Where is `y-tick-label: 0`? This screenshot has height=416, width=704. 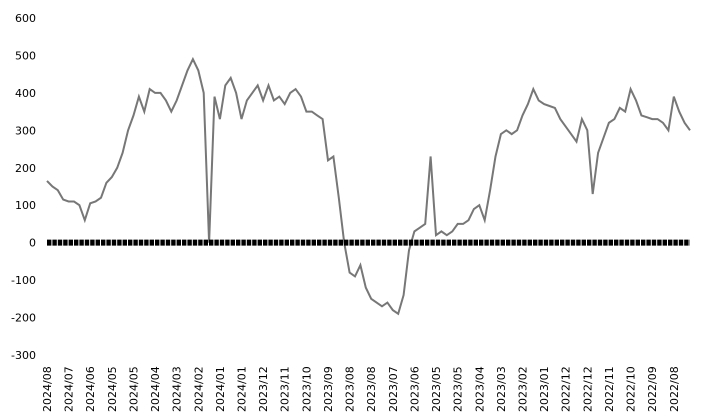
y-tick-label: 0 is located at coordinates (32, 243).